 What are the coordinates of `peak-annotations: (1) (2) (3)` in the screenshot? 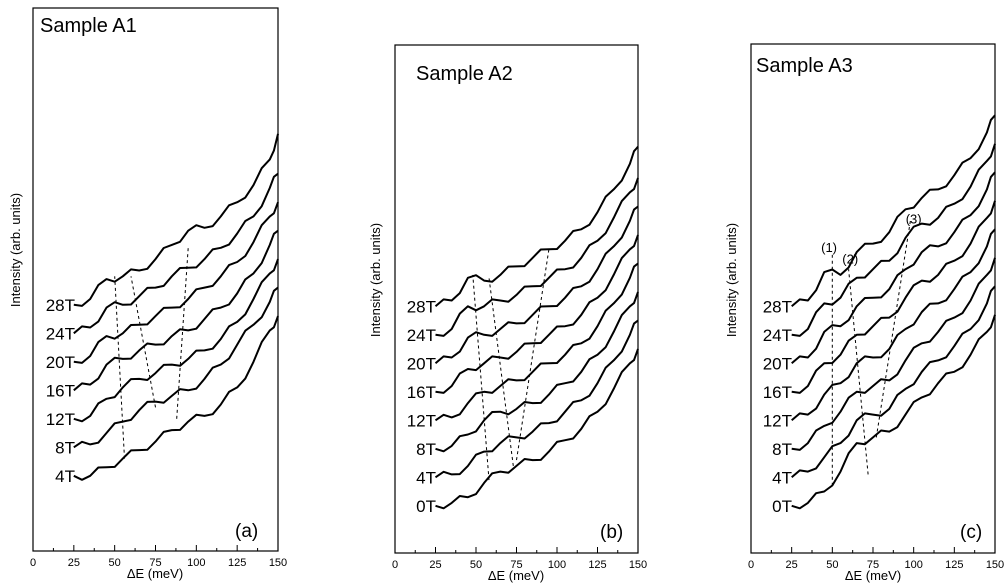 It's located at (871, 239).